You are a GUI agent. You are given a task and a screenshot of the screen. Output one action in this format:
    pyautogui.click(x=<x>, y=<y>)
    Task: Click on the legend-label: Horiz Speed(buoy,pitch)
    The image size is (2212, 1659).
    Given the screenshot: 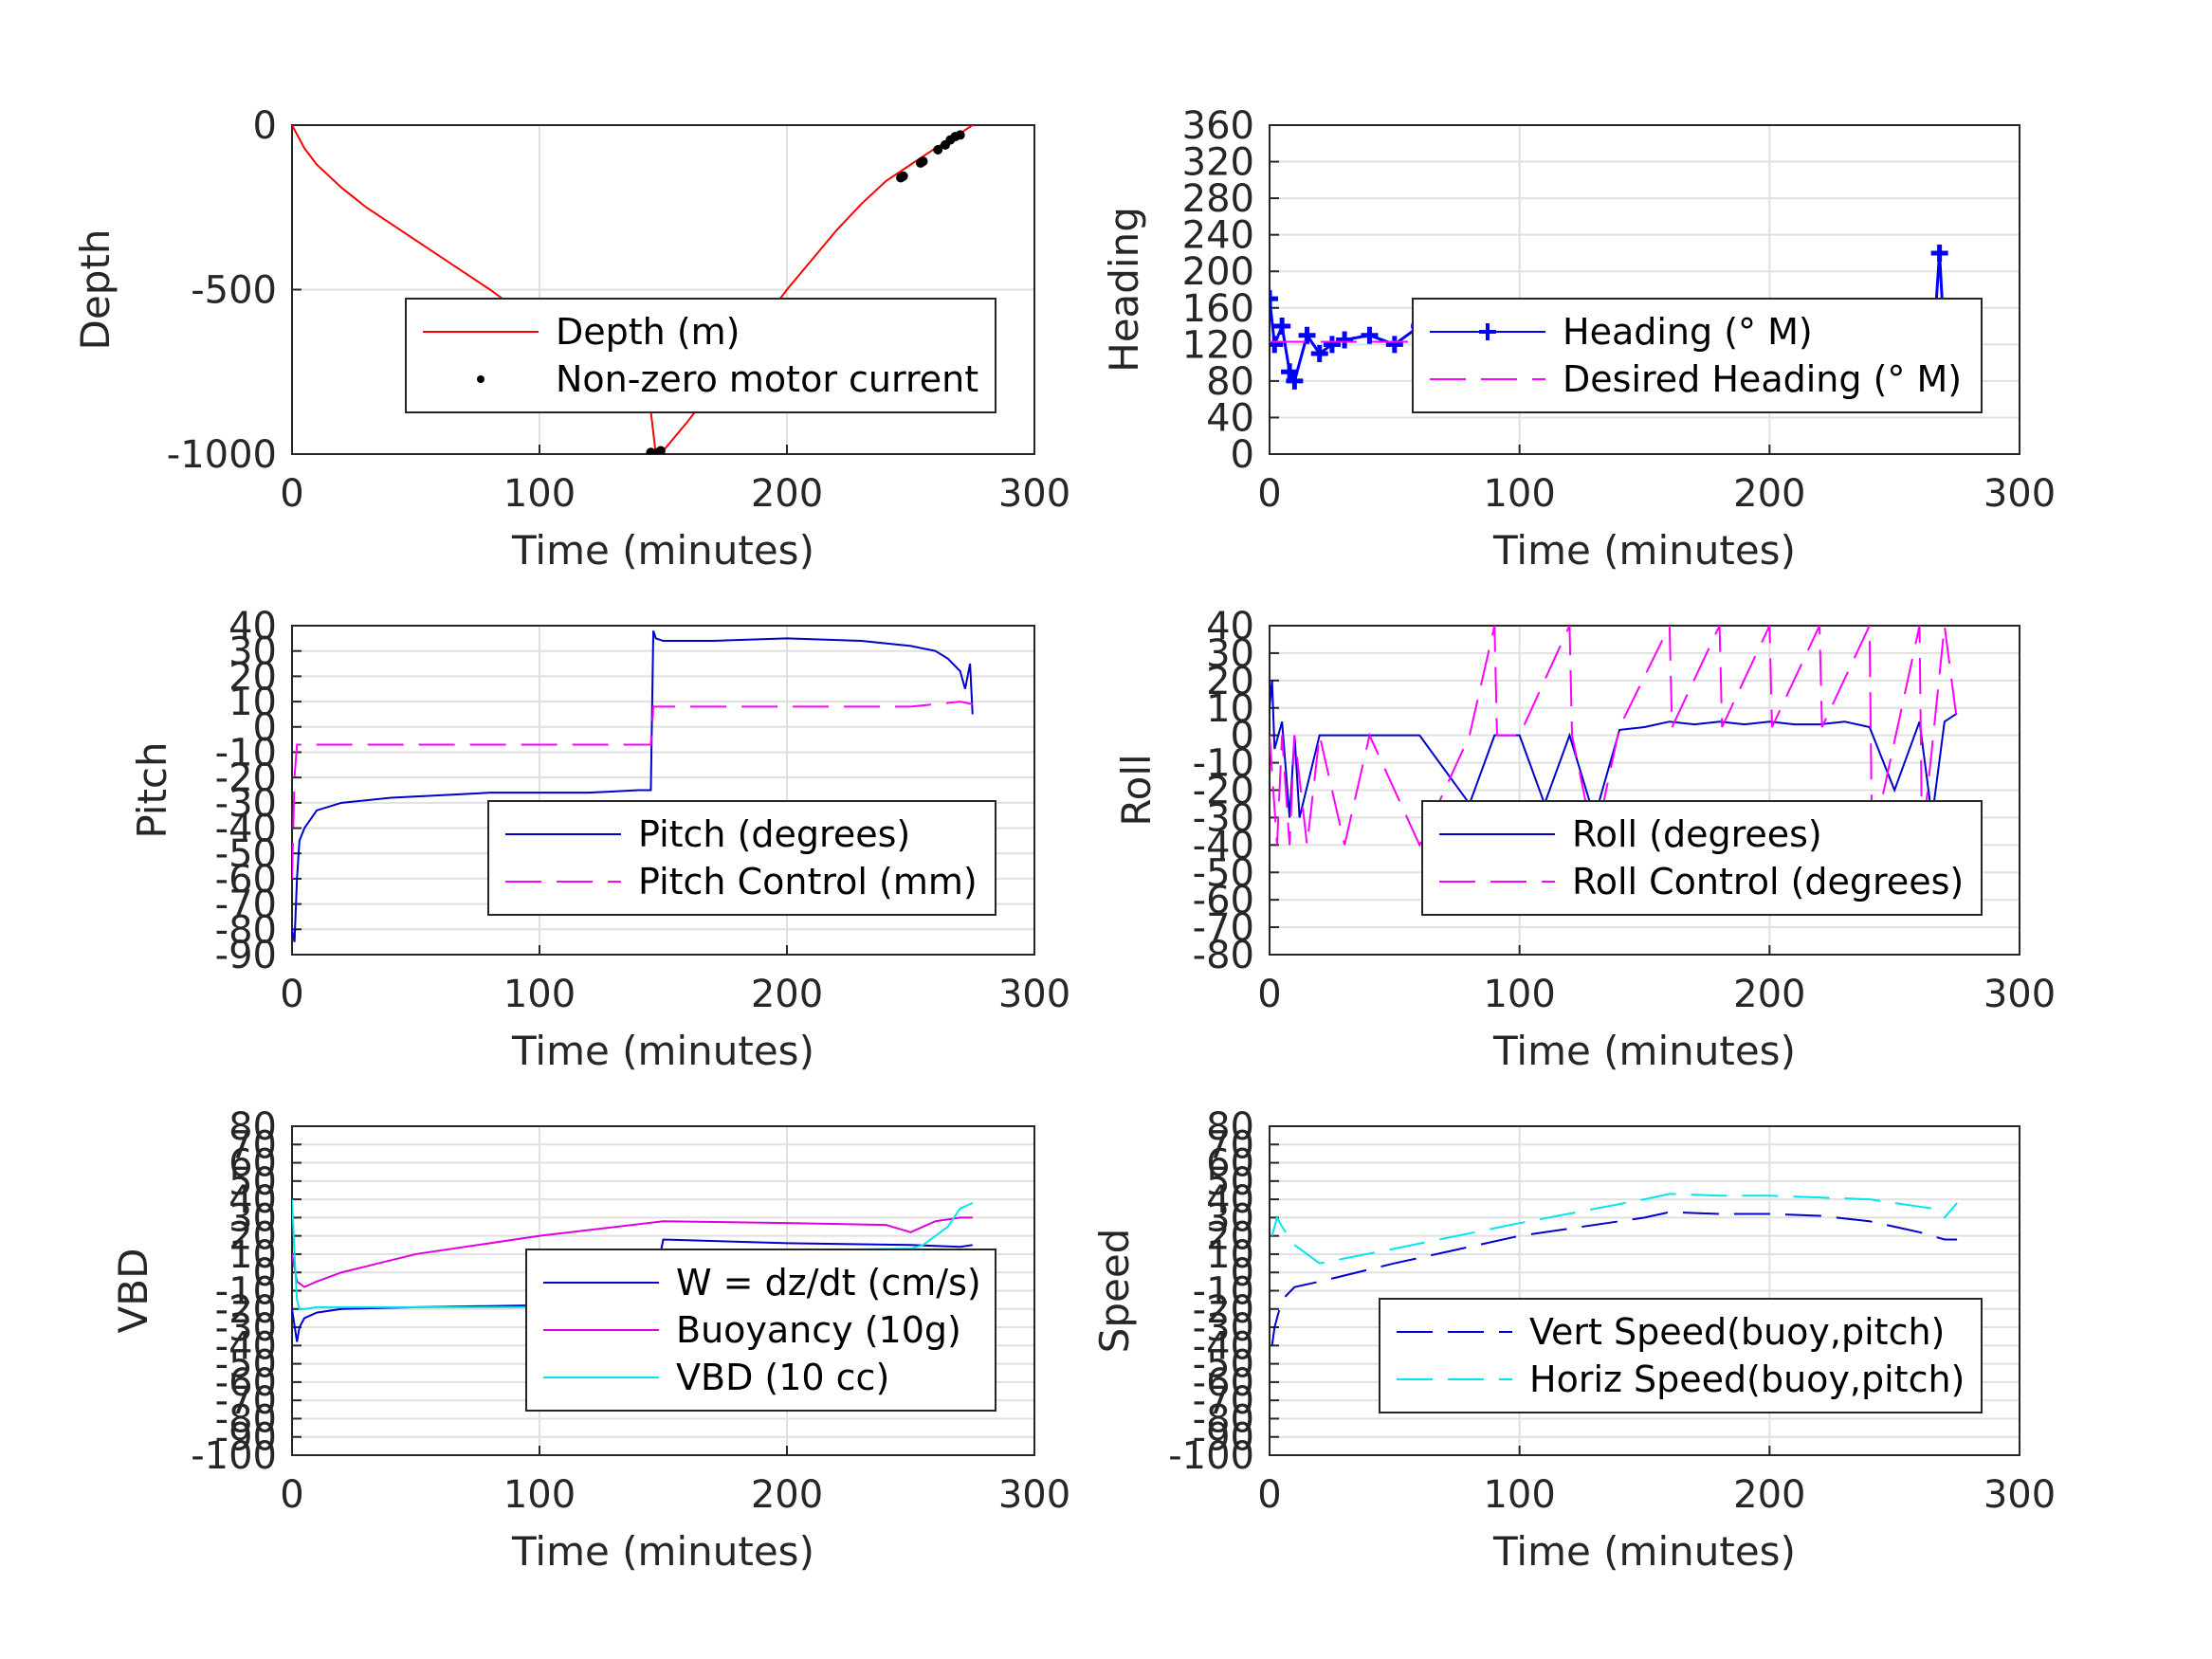 What is the action you would take?
    pyautogui.click(x=1747, y=1379)
    